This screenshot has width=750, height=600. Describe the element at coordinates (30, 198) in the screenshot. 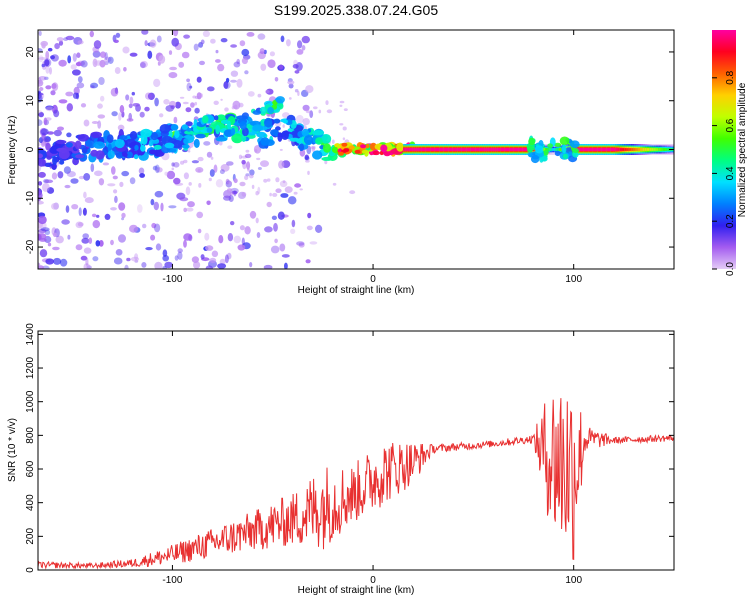

I see `tick-label: -10` at that location.